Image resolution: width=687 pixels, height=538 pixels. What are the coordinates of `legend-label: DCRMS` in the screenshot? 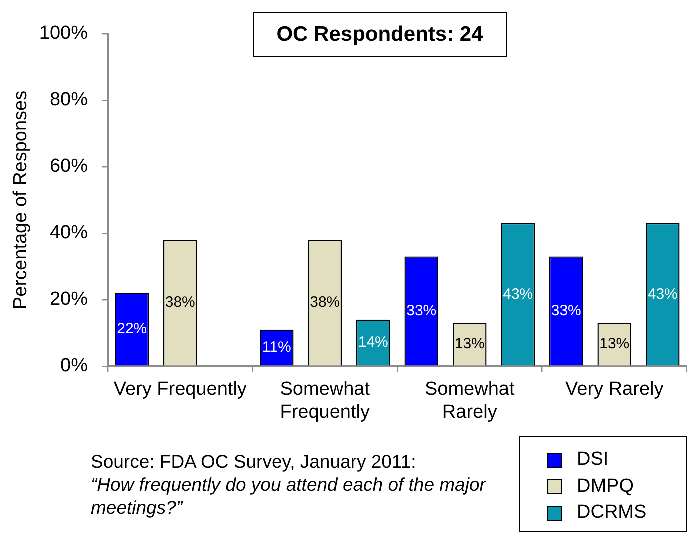 It's located at (612, 513).